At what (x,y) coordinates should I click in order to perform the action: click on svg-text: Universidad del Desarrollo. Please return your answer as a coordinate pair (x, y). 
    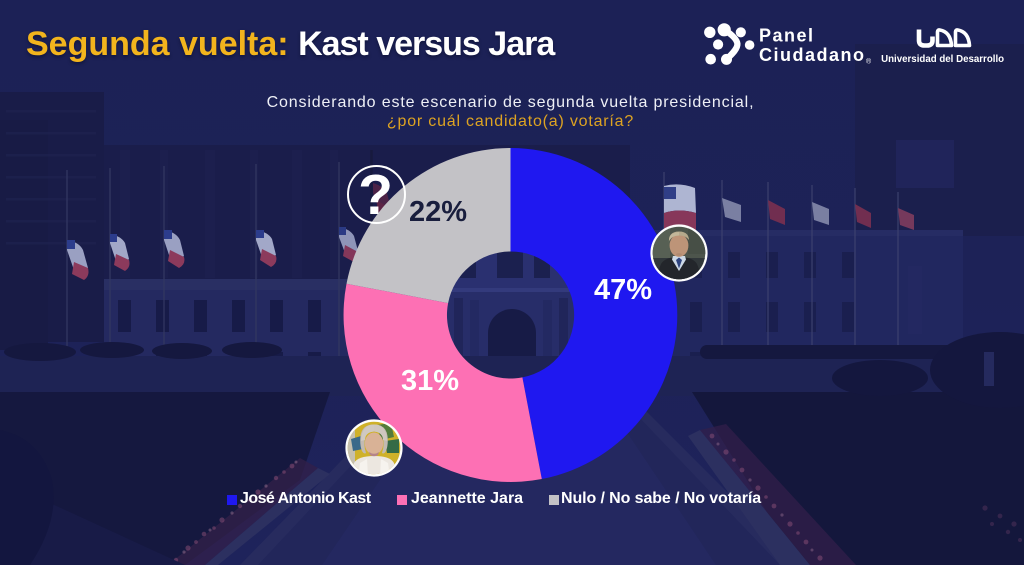
    Looking at the image, I should click on (942, 59).